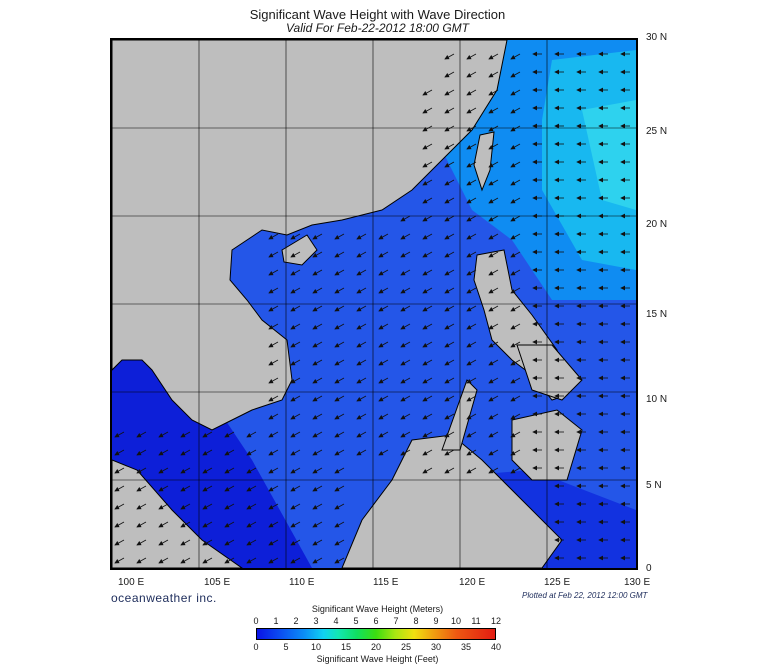 The width and height of the screenshot is (775, 665). Describe the element at coordinates (657, 37) in the screenshot. I see `lat-label-30n: 30 N` at that location.